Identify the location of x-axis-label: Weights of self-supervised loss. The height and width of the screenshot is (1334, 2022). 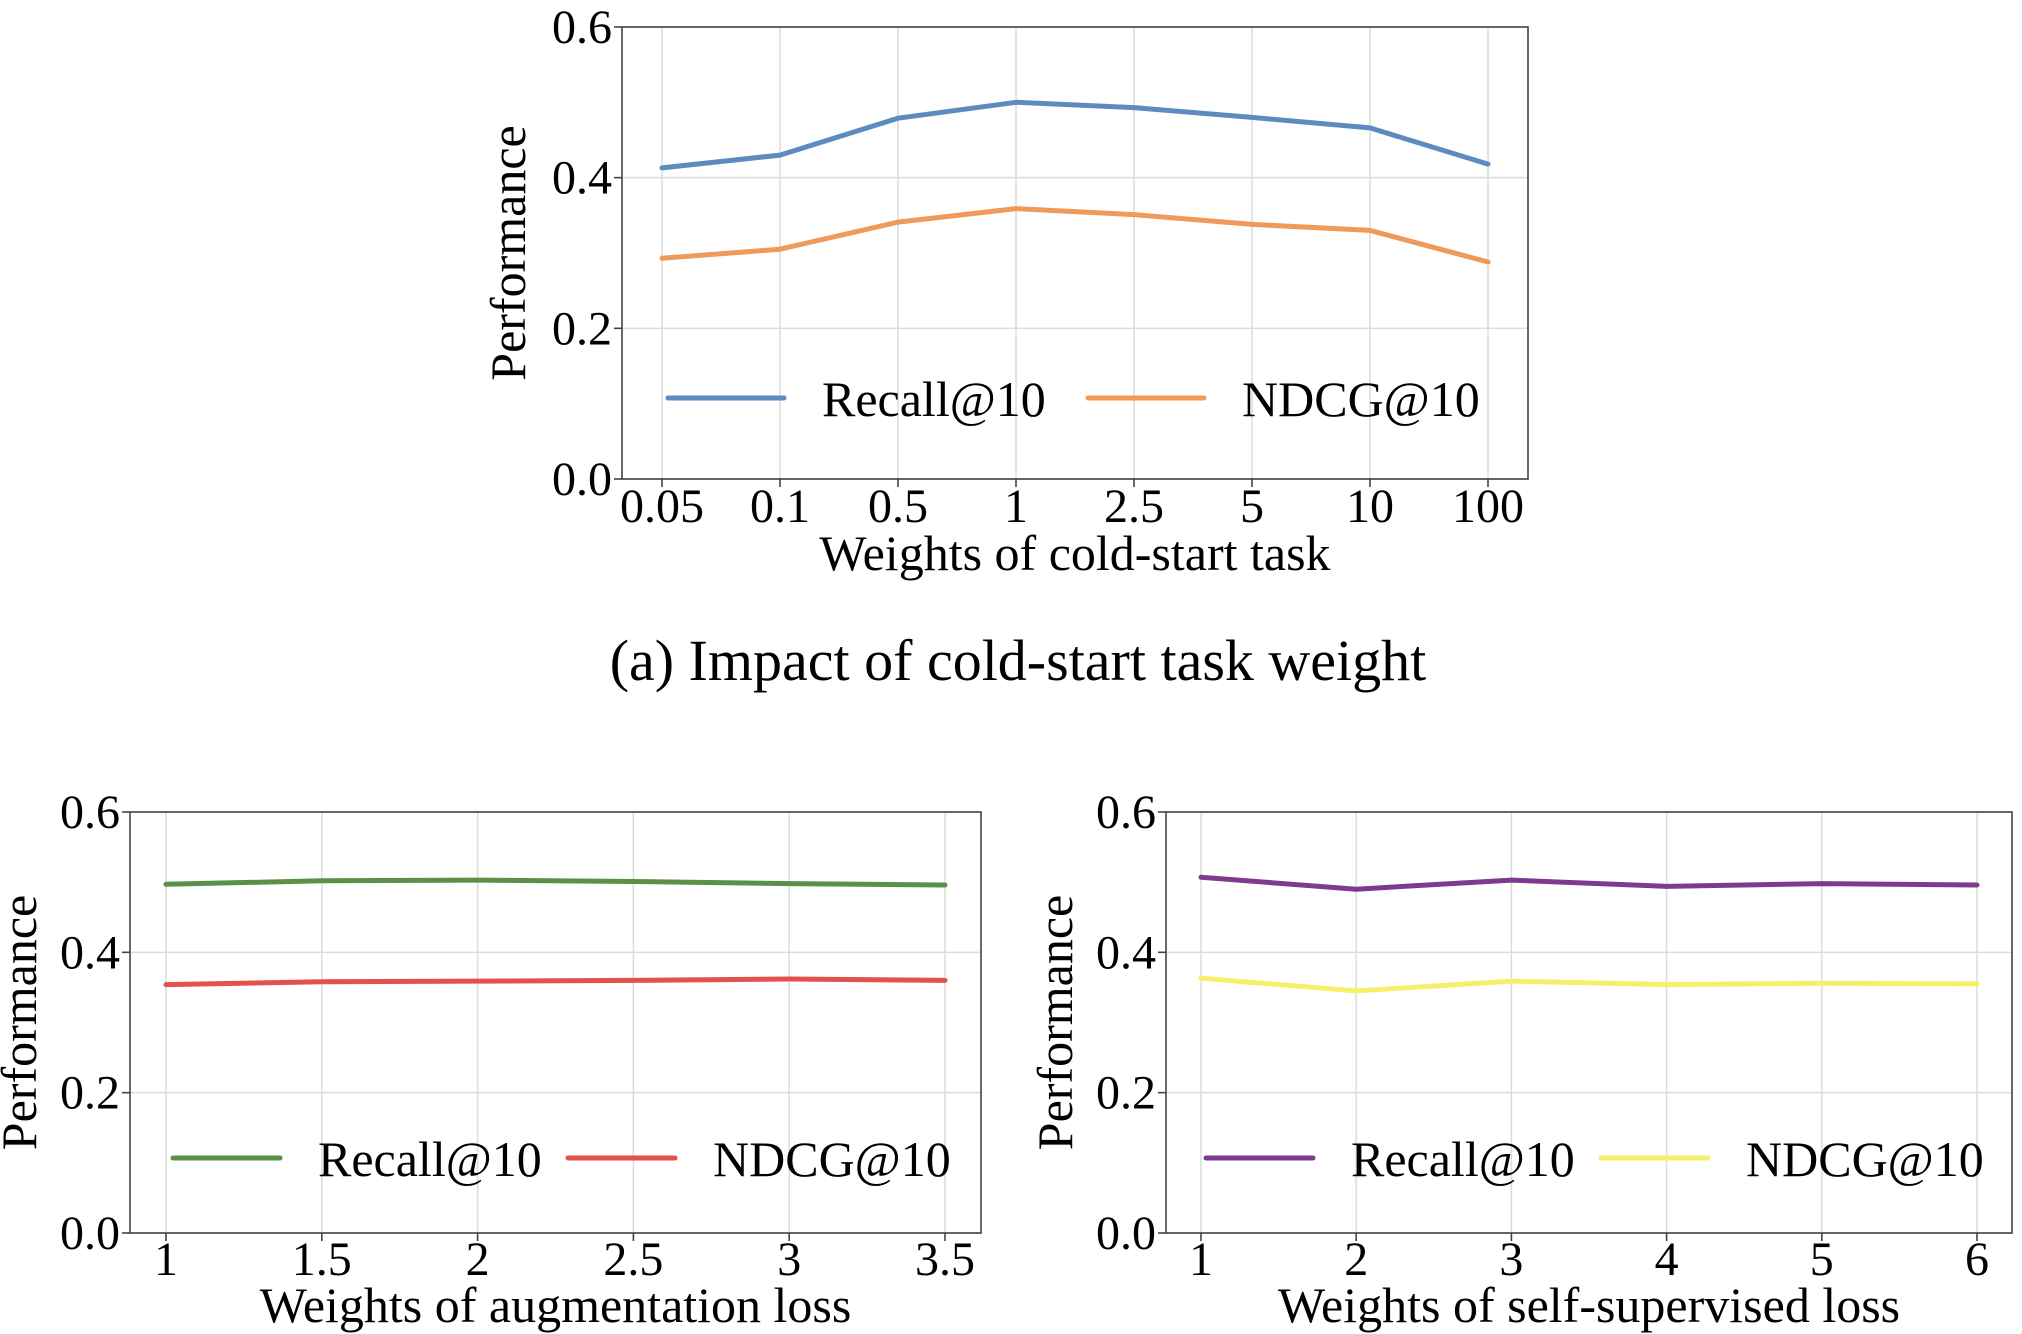
(1589, 1305).